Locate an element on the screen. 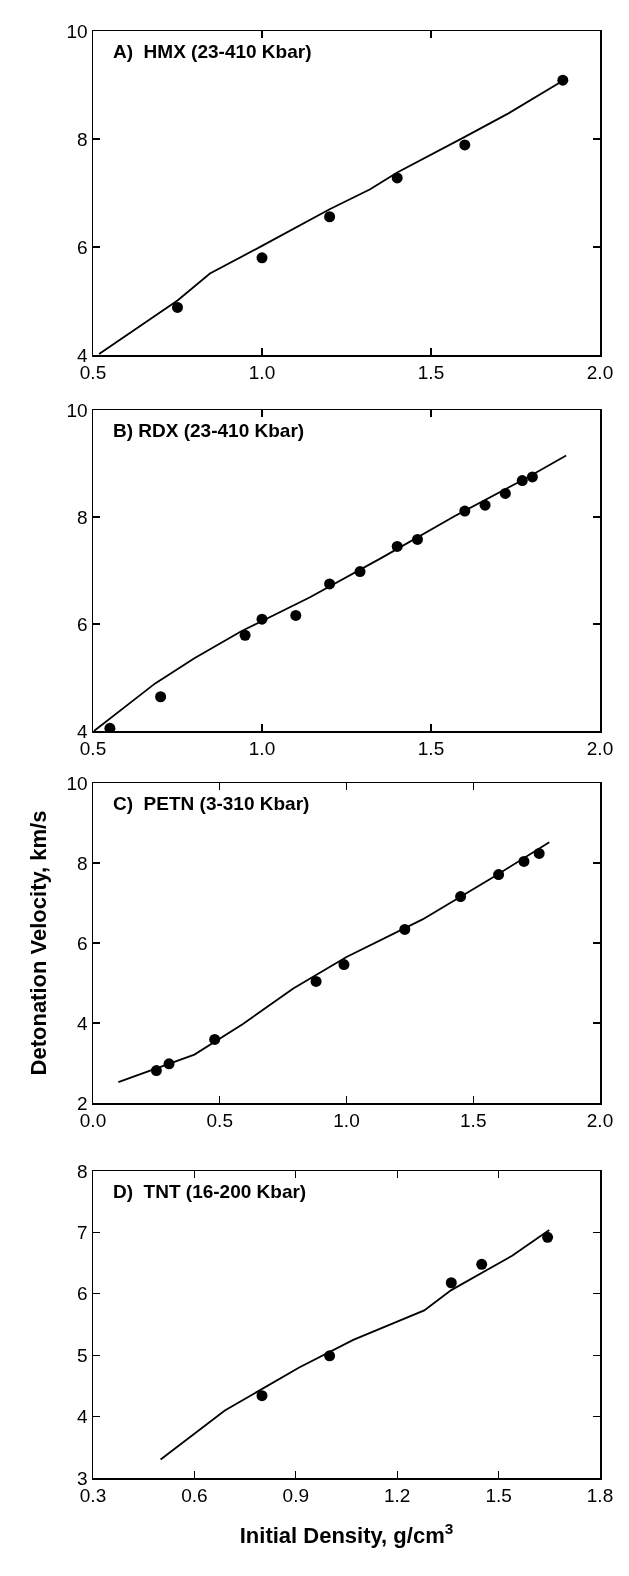 The height and width of the screenshot is (1576, 629). x-tick-label: 0.5 is located at coordinates (219, 1121).